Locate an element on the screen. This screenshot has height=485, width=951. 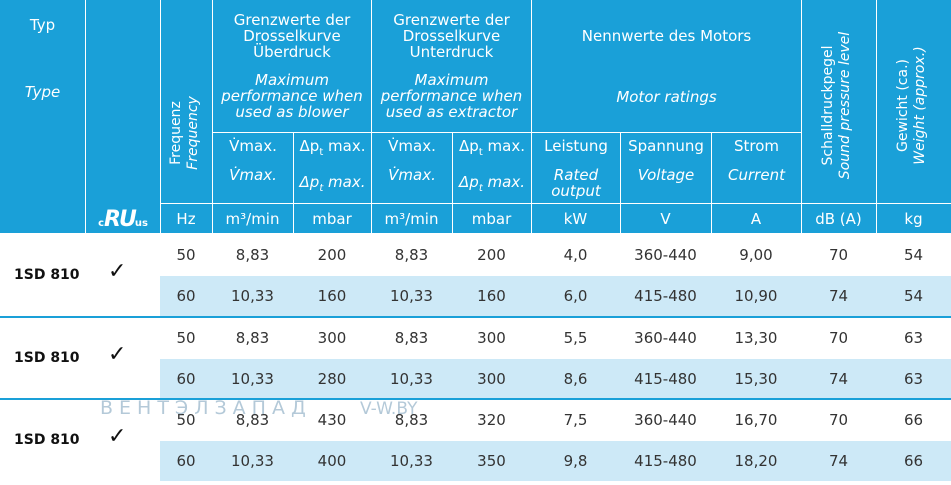
group-divider is located at coordinates (475, 399).